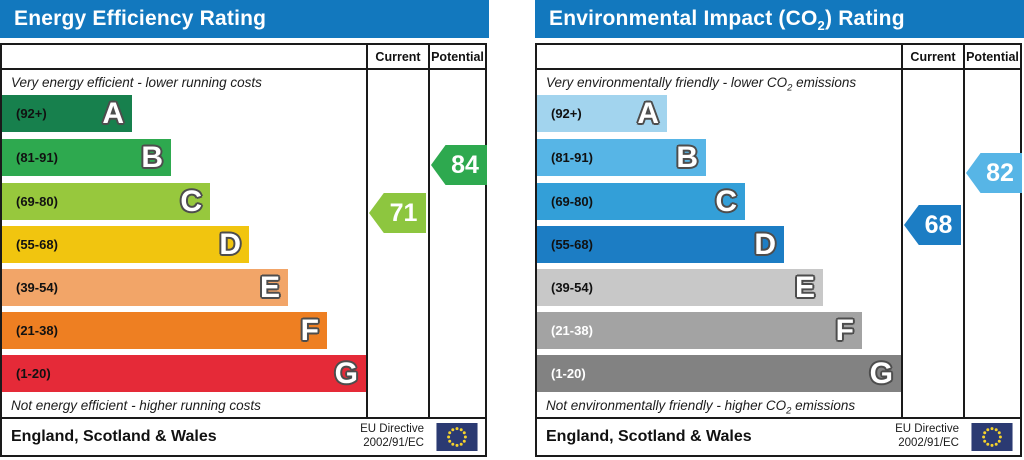 This screenshot has height=460, width=1024. I want to click on potential-rating-arrow: 84, so click(459, 165).